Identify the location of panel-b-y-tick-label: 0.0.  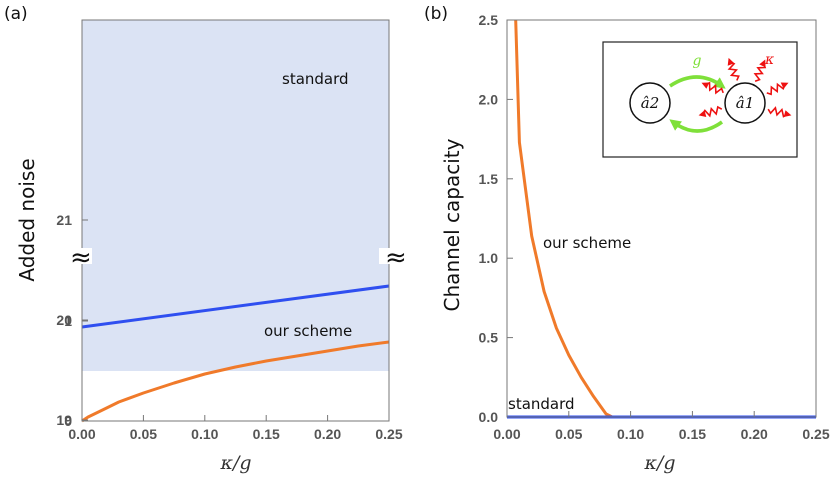
(489, 417).